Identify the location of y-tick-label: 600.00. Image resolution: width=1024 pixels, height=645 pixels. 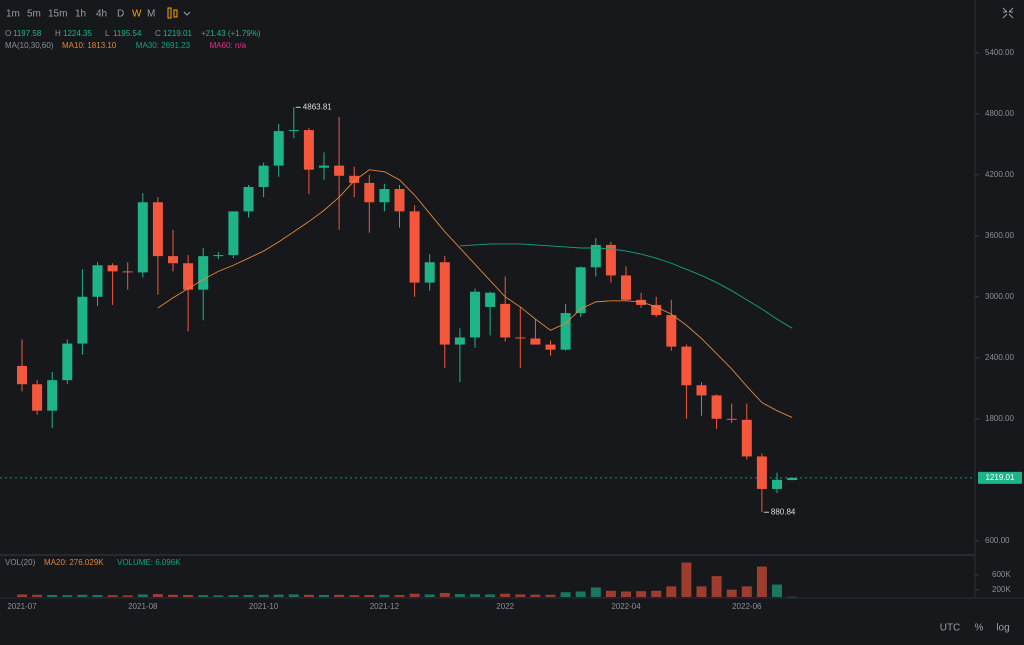
(997, 540).